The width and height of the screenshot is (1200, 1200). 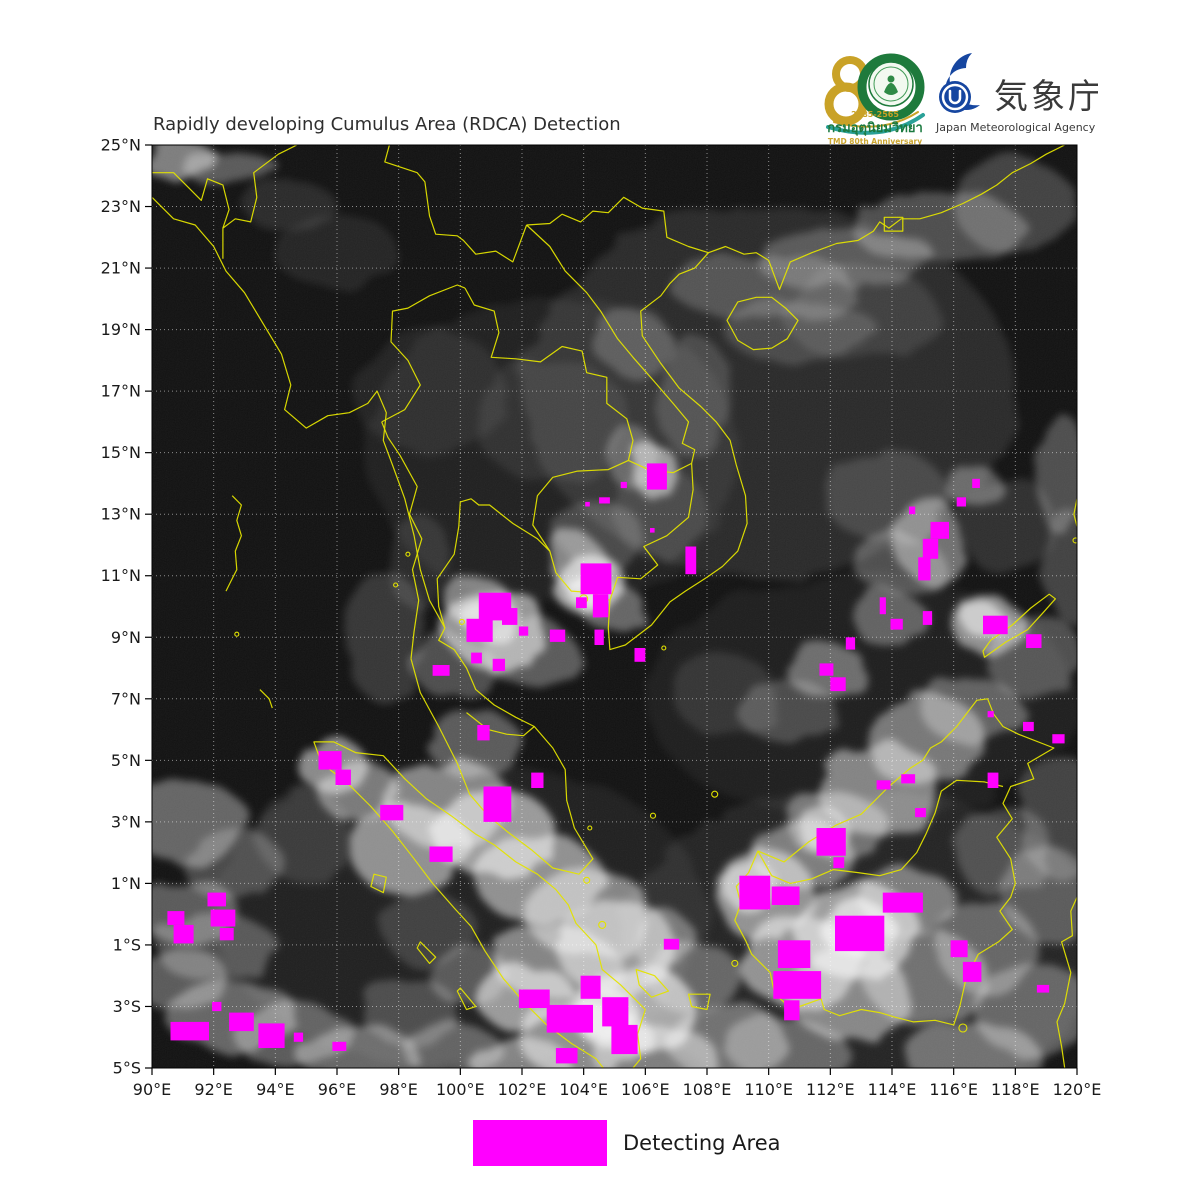 I want to click on coastline-hongkong-box, so click(x=893, y=224).